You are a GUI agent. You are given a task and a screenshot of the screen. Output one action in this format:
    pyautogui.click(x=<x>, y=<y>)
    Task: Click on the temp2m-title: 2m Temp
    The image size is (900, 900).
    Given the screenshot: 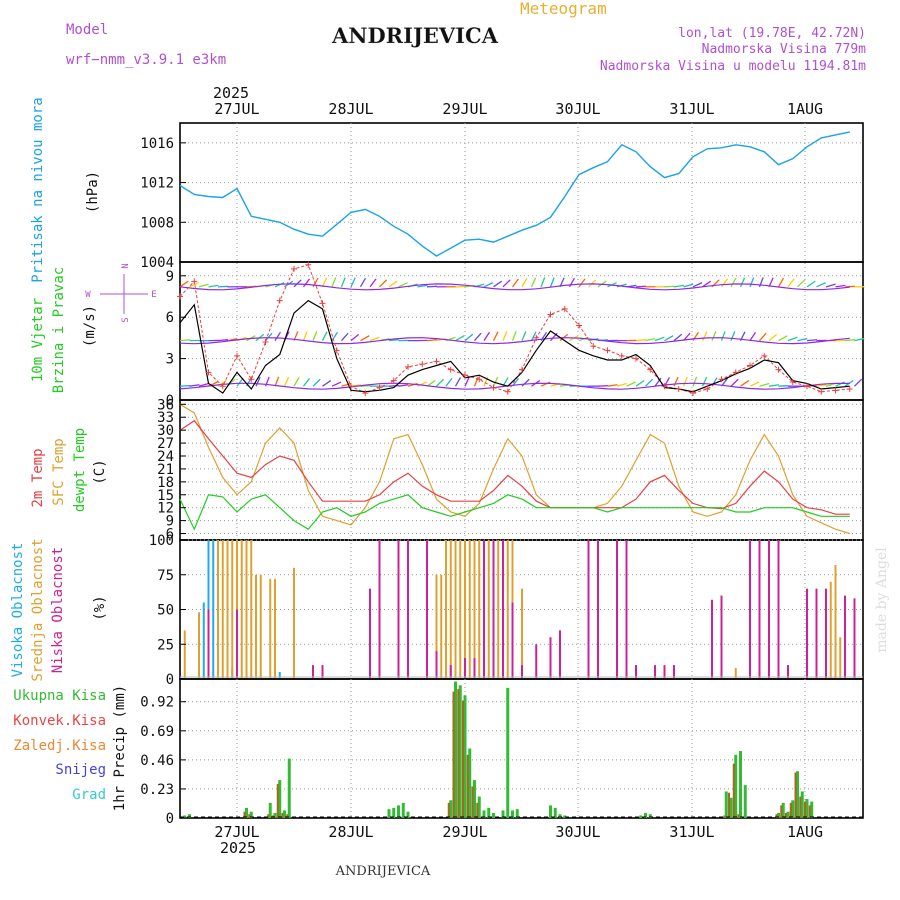 What is the action you would take?
    pyautogui.click(x=38, y=477)
    